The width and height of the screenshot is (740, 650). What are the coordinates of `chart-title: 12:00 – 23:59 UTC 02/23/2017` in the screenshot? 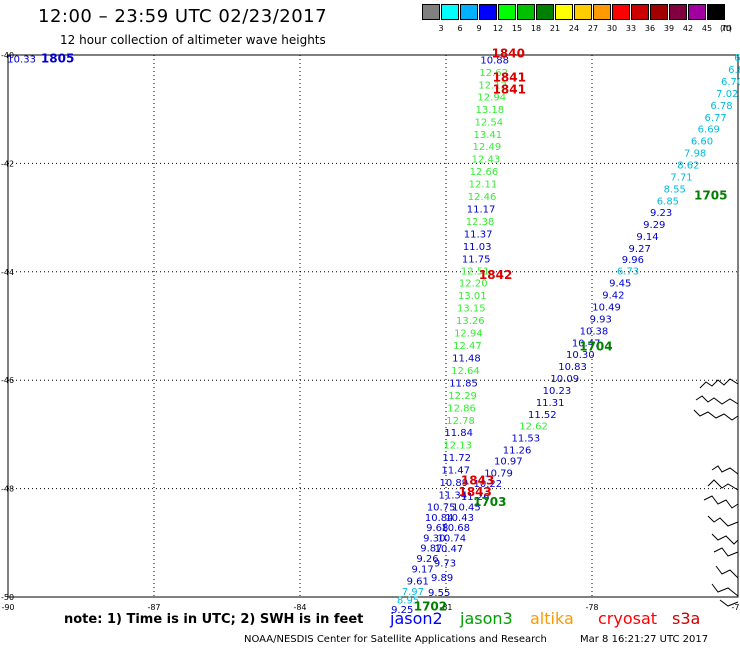 It's located at (183, 16).